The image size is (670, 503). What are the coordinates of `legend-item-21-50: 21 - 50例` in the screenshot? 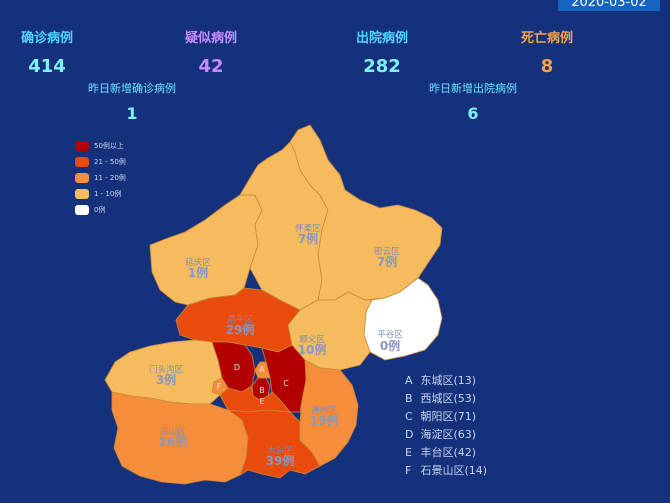 It's located at (100, 162).